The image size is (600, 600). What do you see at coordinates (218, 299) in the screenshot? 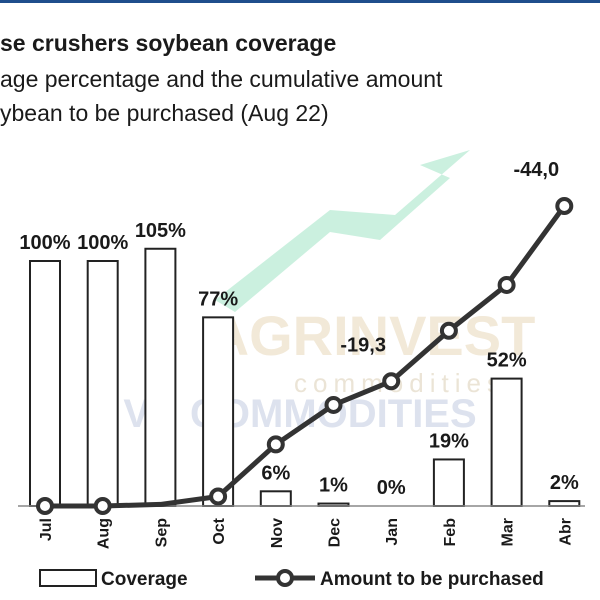
I see `bar-label-oct: 77%` at bounding box center [218, 299].